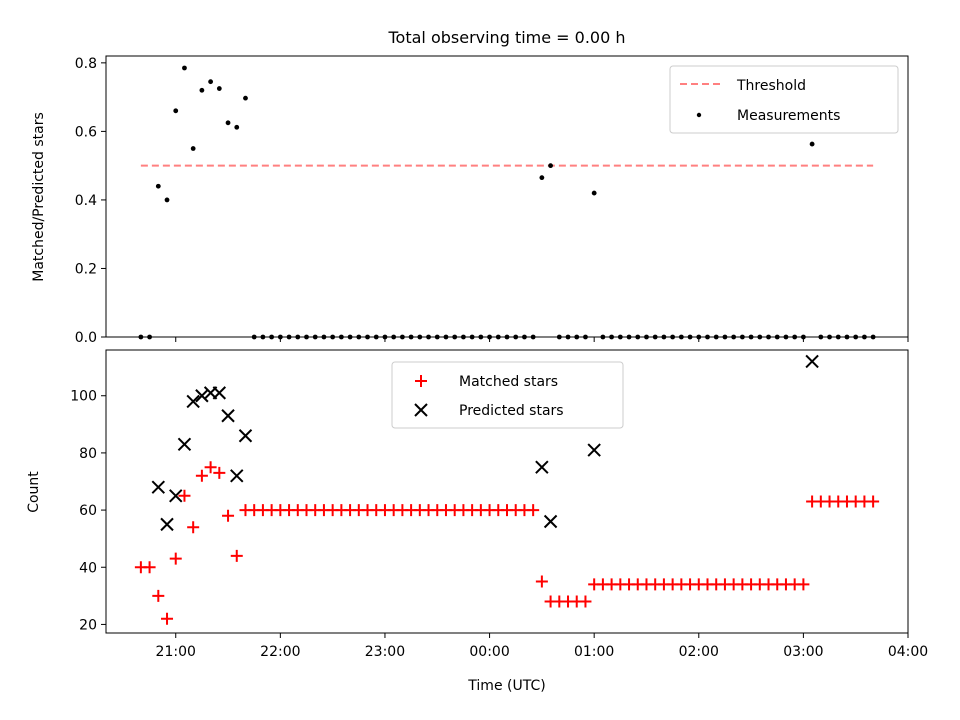  I want to click on count-legend: Matched stars Predicted stars, so click(507, 395).